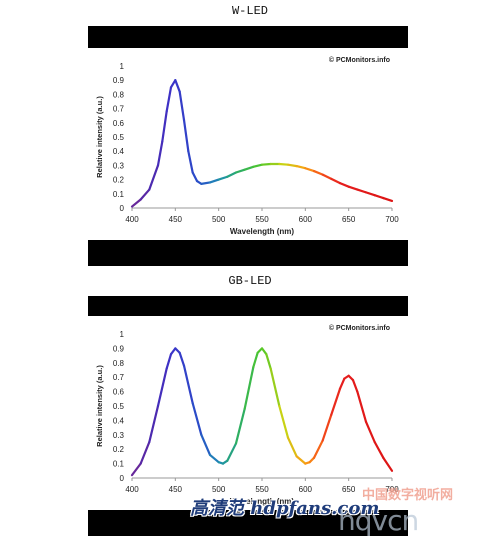 The image size is (500, 546). I want to click on chart-2-x-tick-label: 400, so click(132, 489).